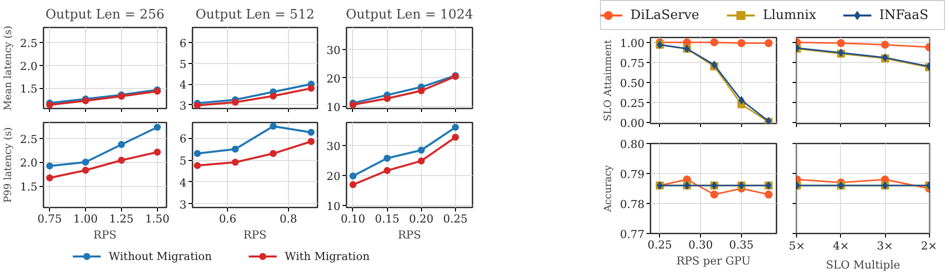 The width and height of the screenshot is (949, 280). I want to click on x-axis-title: RPS per GPU, so click(713, 261).